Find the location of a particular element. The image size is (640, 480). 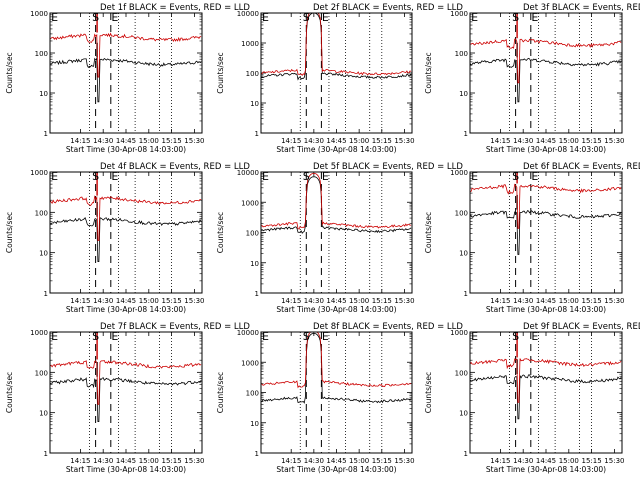

panel-title: Det 9f BLACK = Events, RED = LLD is located at coordinates (581, 327).